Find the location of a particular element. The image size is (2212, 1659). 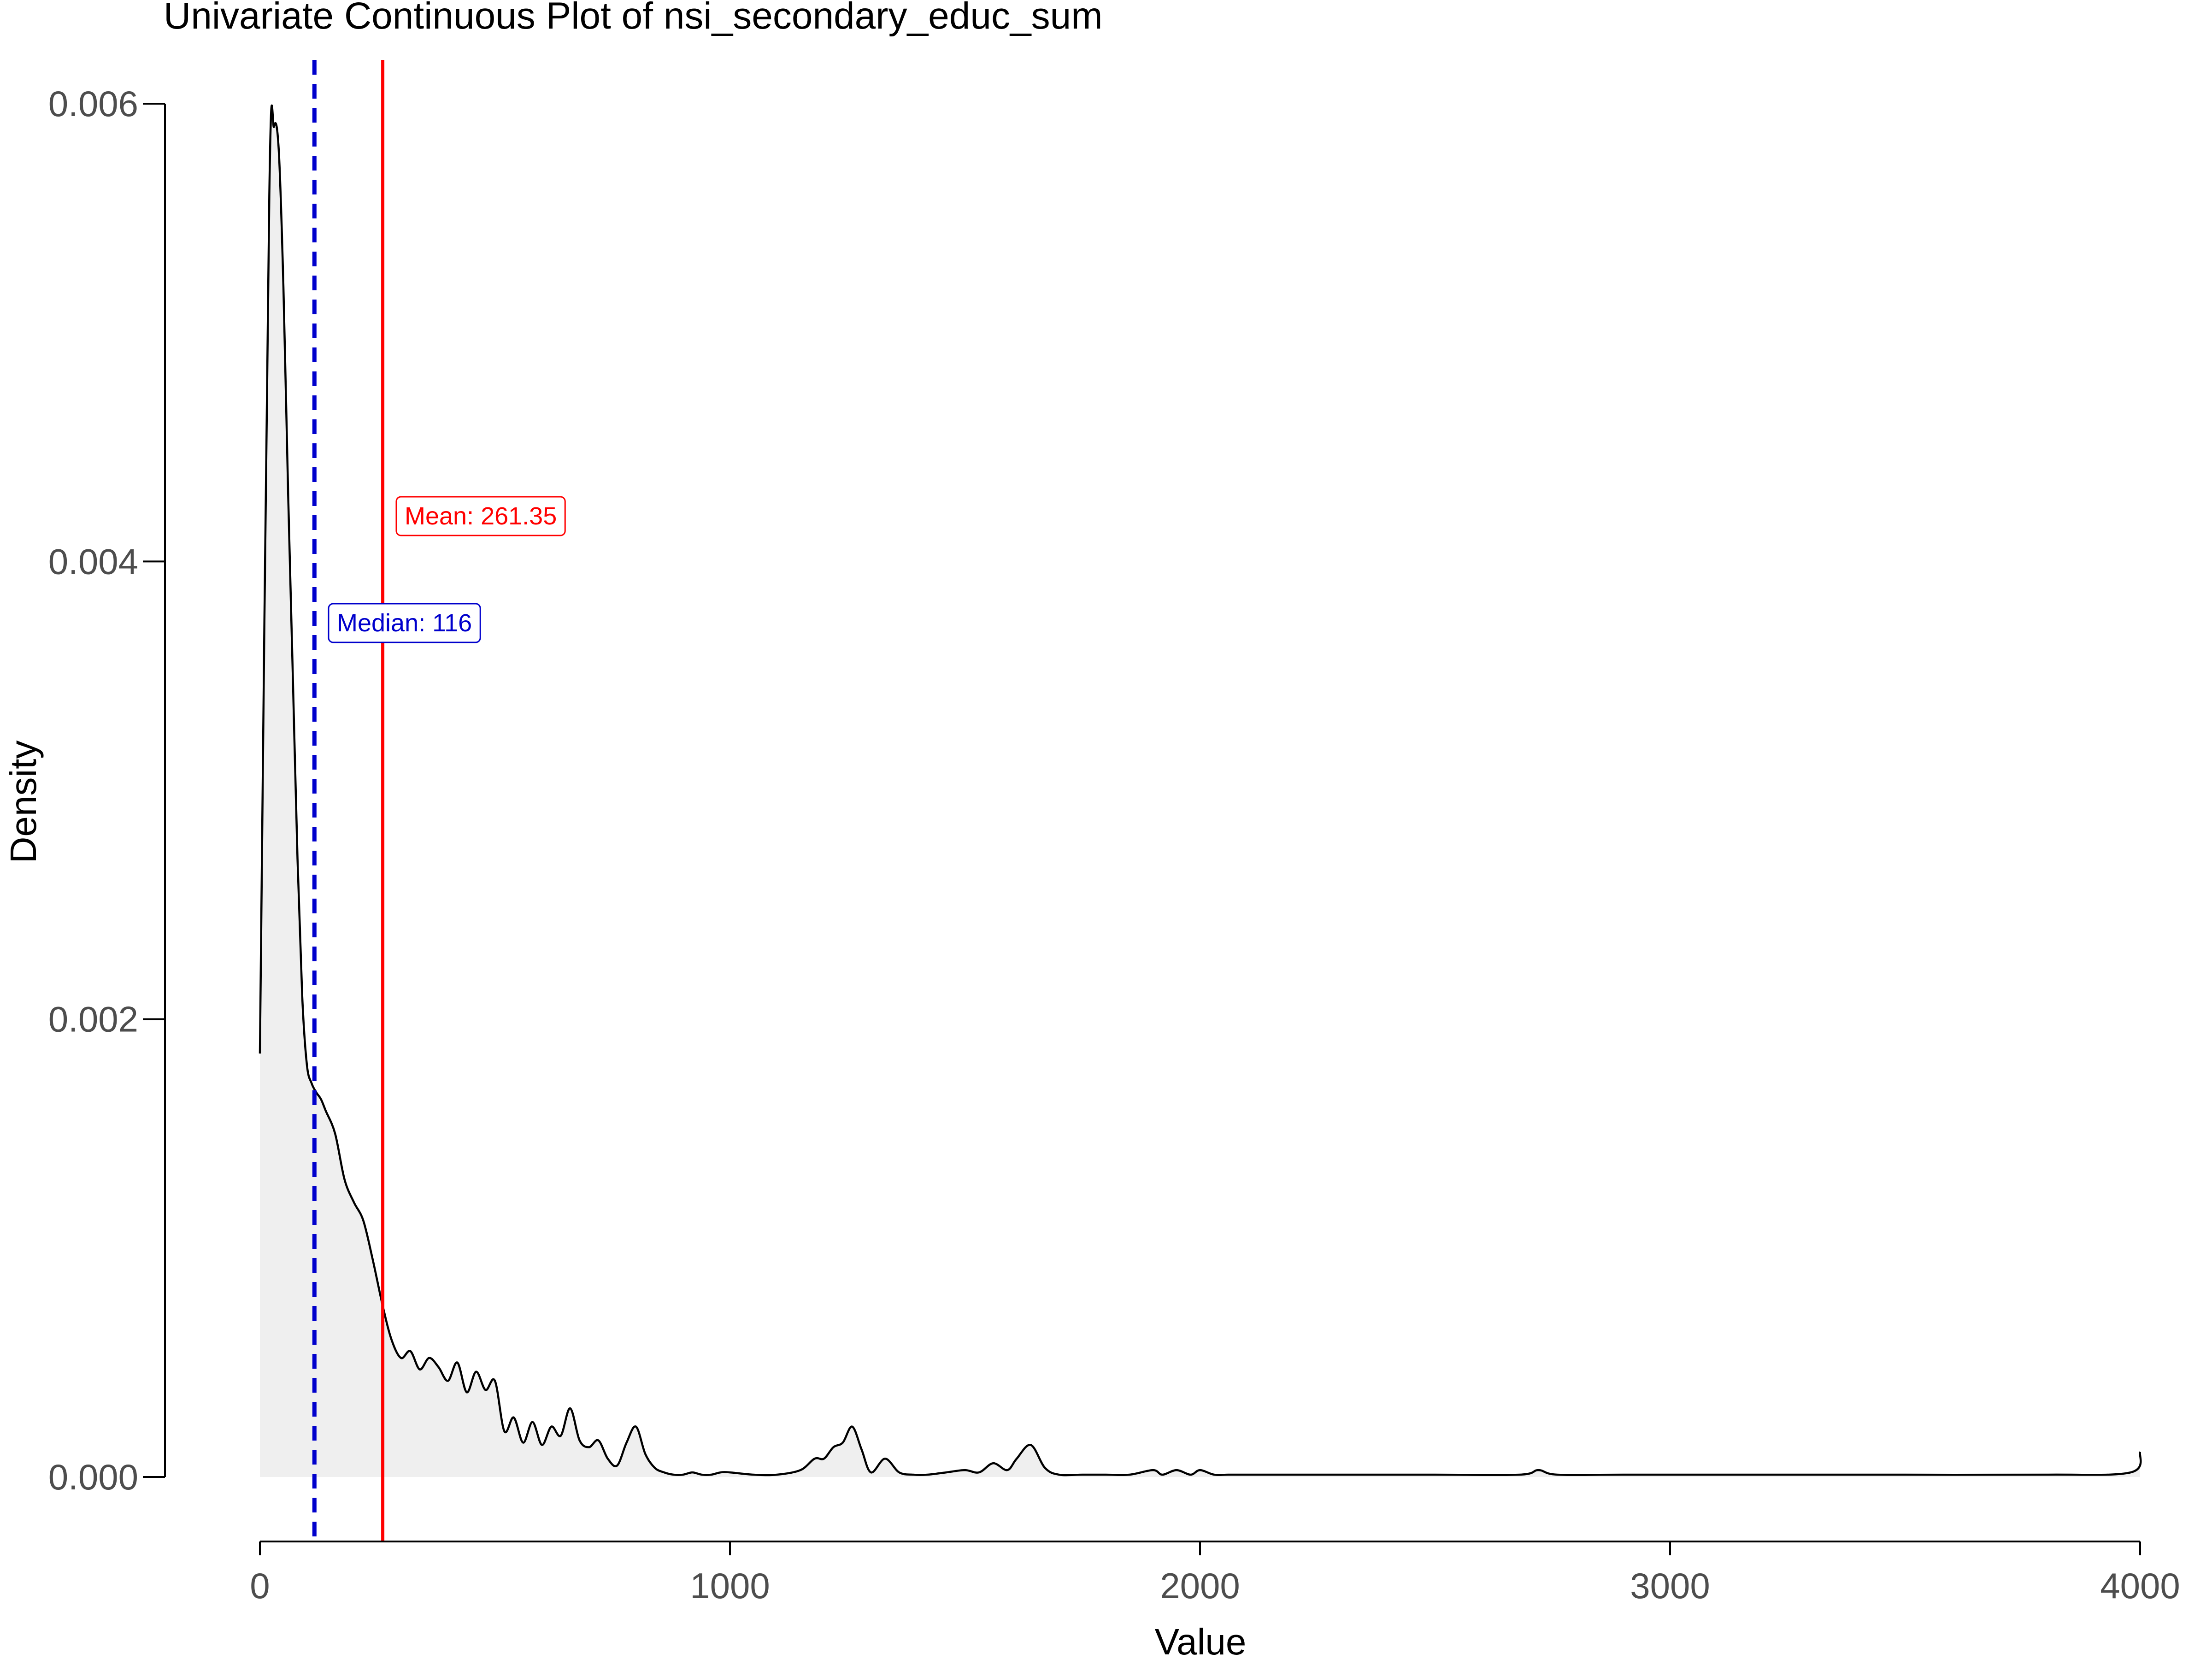

mean-label-box is located at coordinates (480, 516).